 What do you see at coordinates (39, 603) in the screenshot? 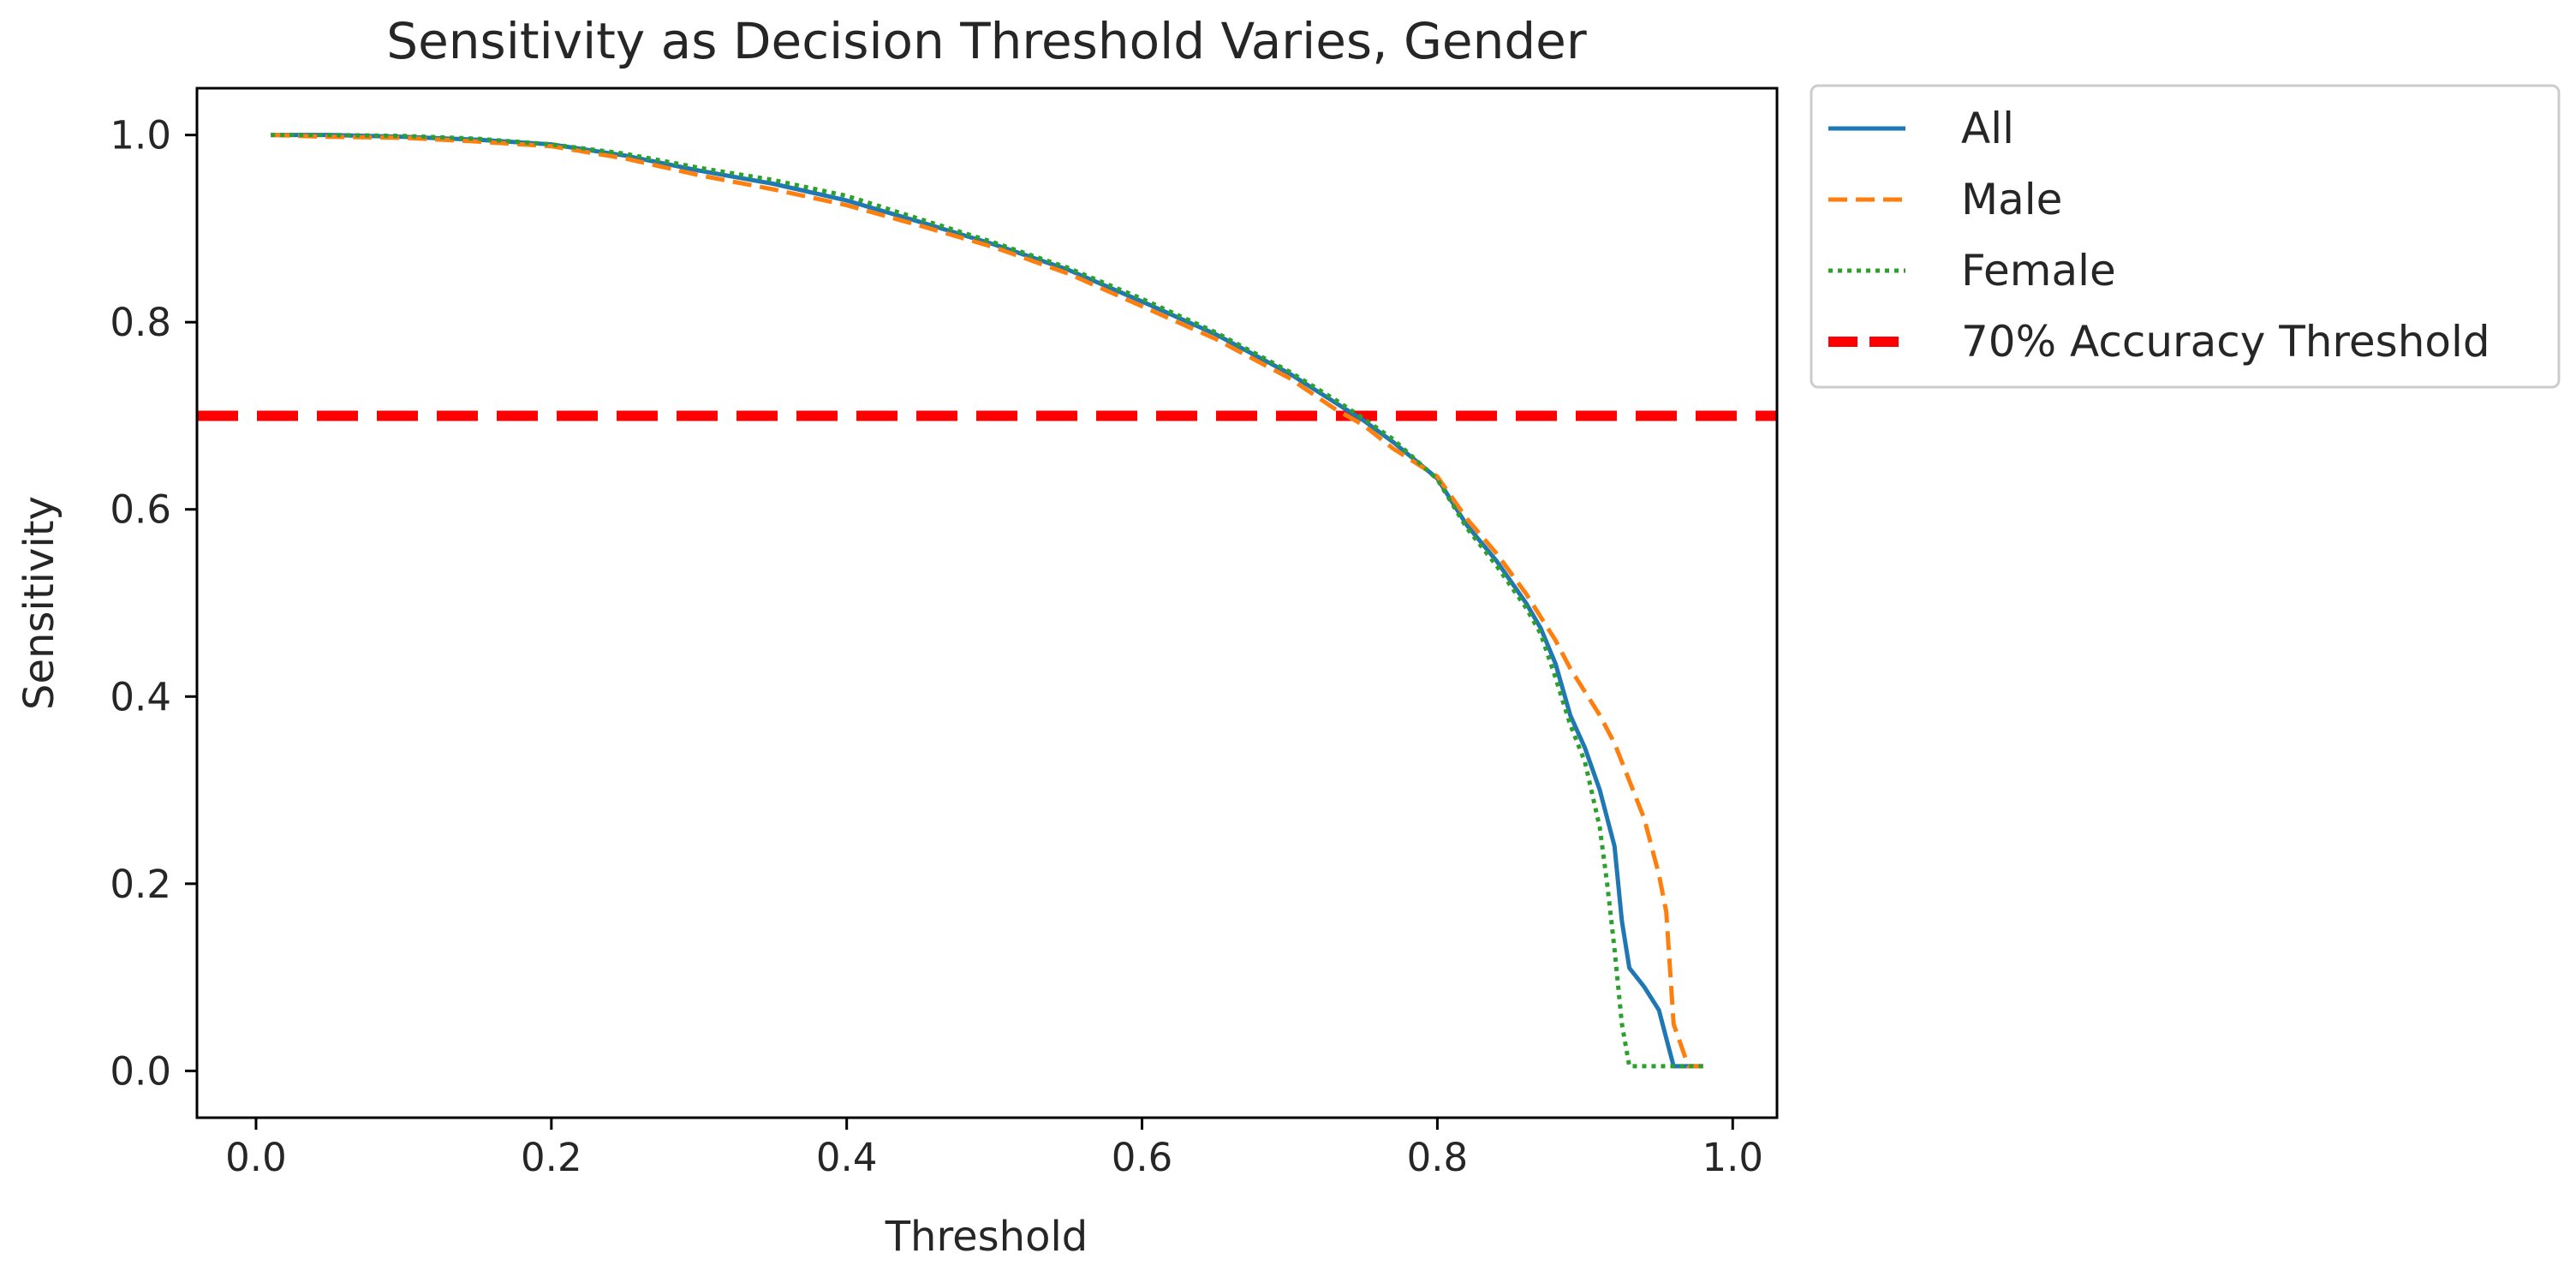
I see `y-axis-label: Sensitivity` at bounding box center [39, 603].